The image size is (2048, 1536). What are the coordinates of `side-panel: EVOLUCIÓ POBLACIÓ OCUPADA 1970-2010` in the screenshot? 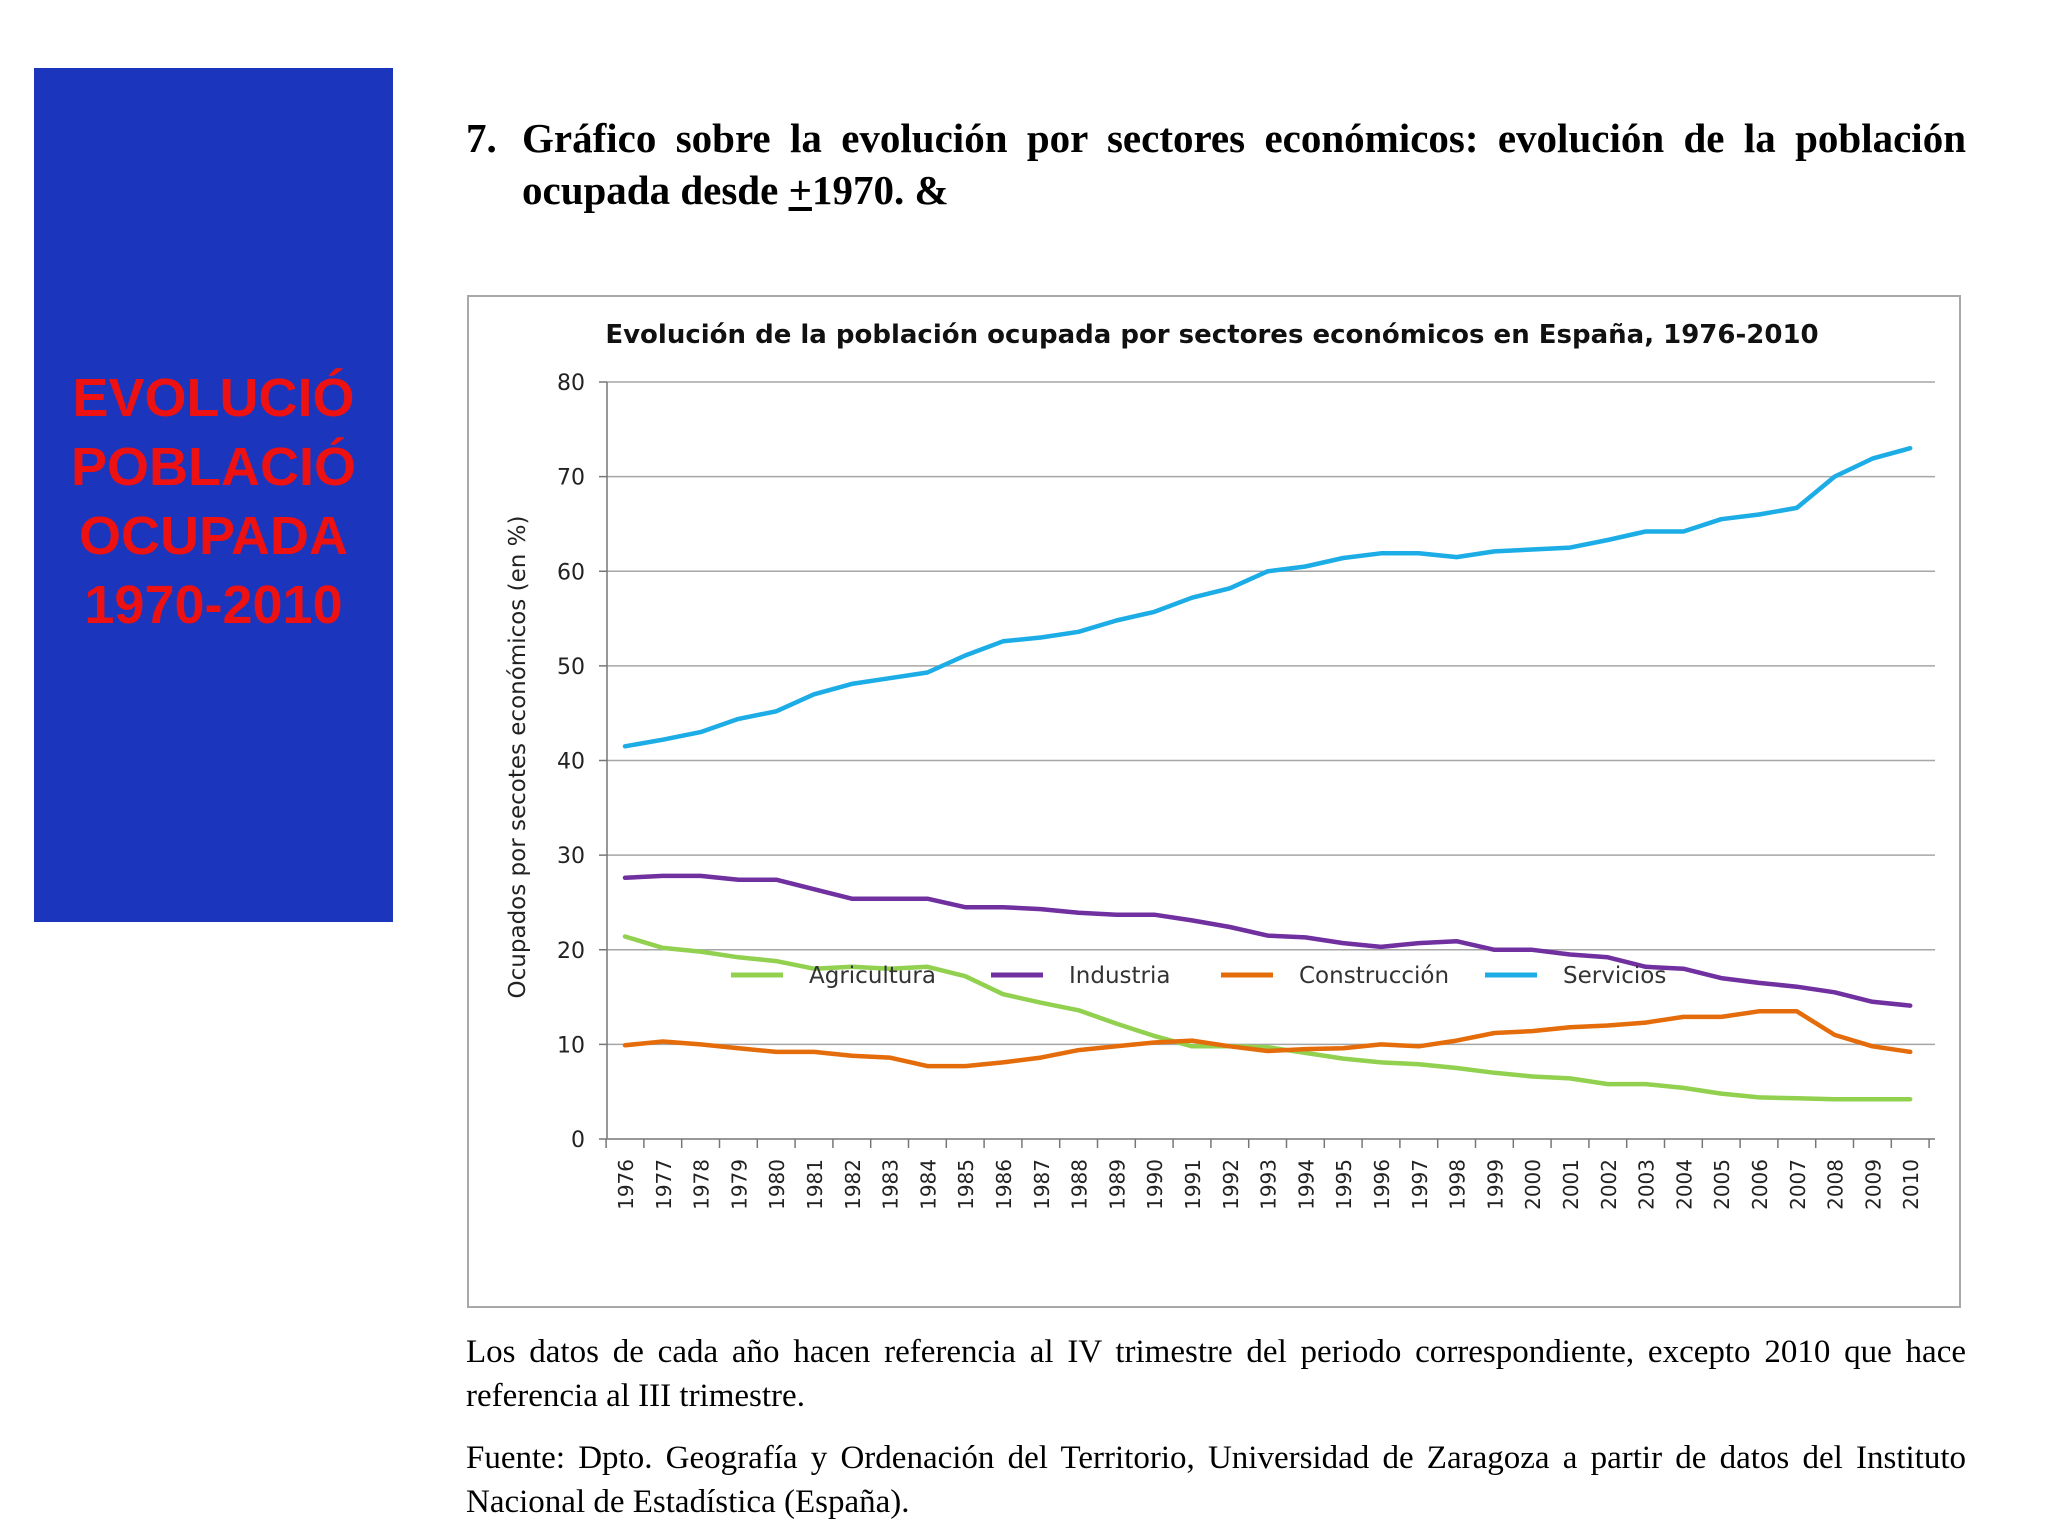 It's located at (213, 495).